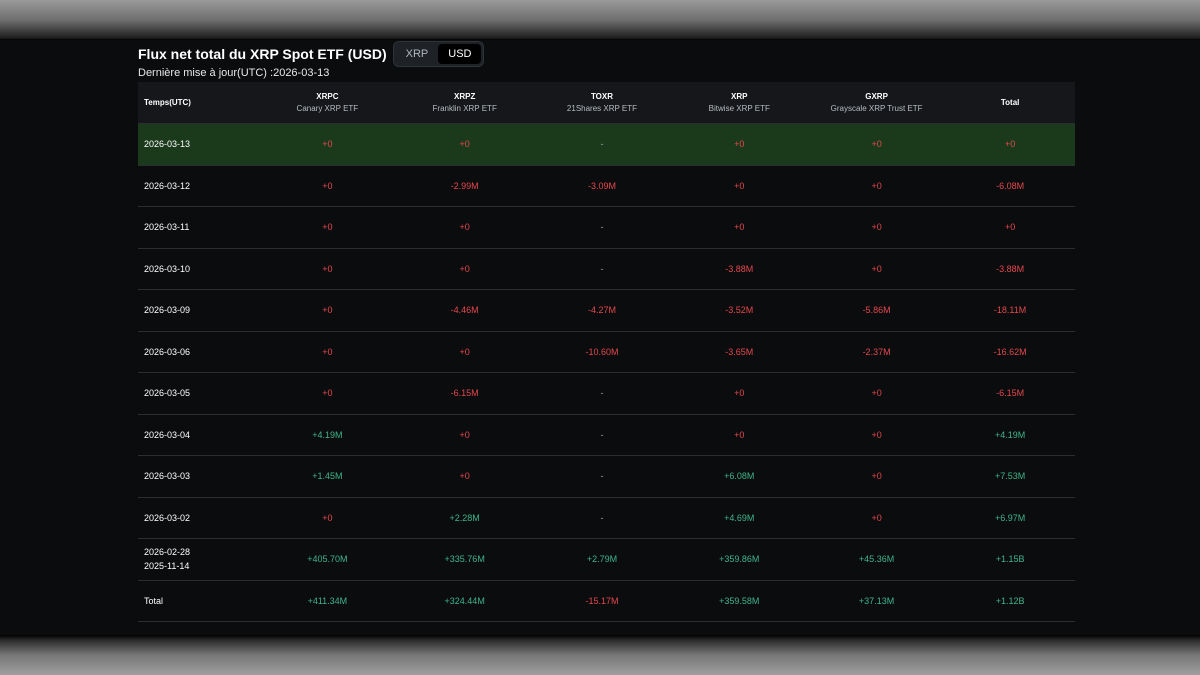  What do you see at coordinates (198, 476) in the screenshot?
I see `row-date-cell: 2026-03-03` at bounding box center [198, 476].